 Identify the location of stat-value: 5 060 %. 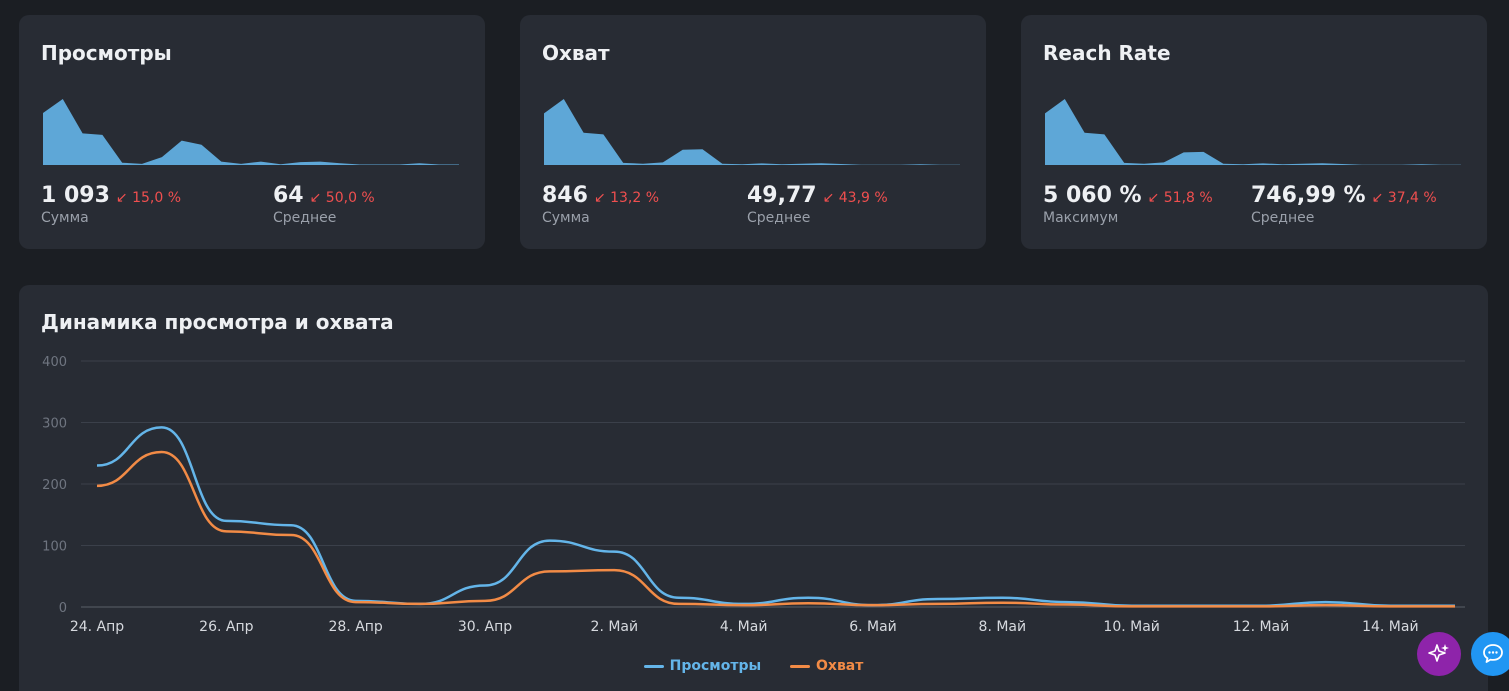
(1092, 195).